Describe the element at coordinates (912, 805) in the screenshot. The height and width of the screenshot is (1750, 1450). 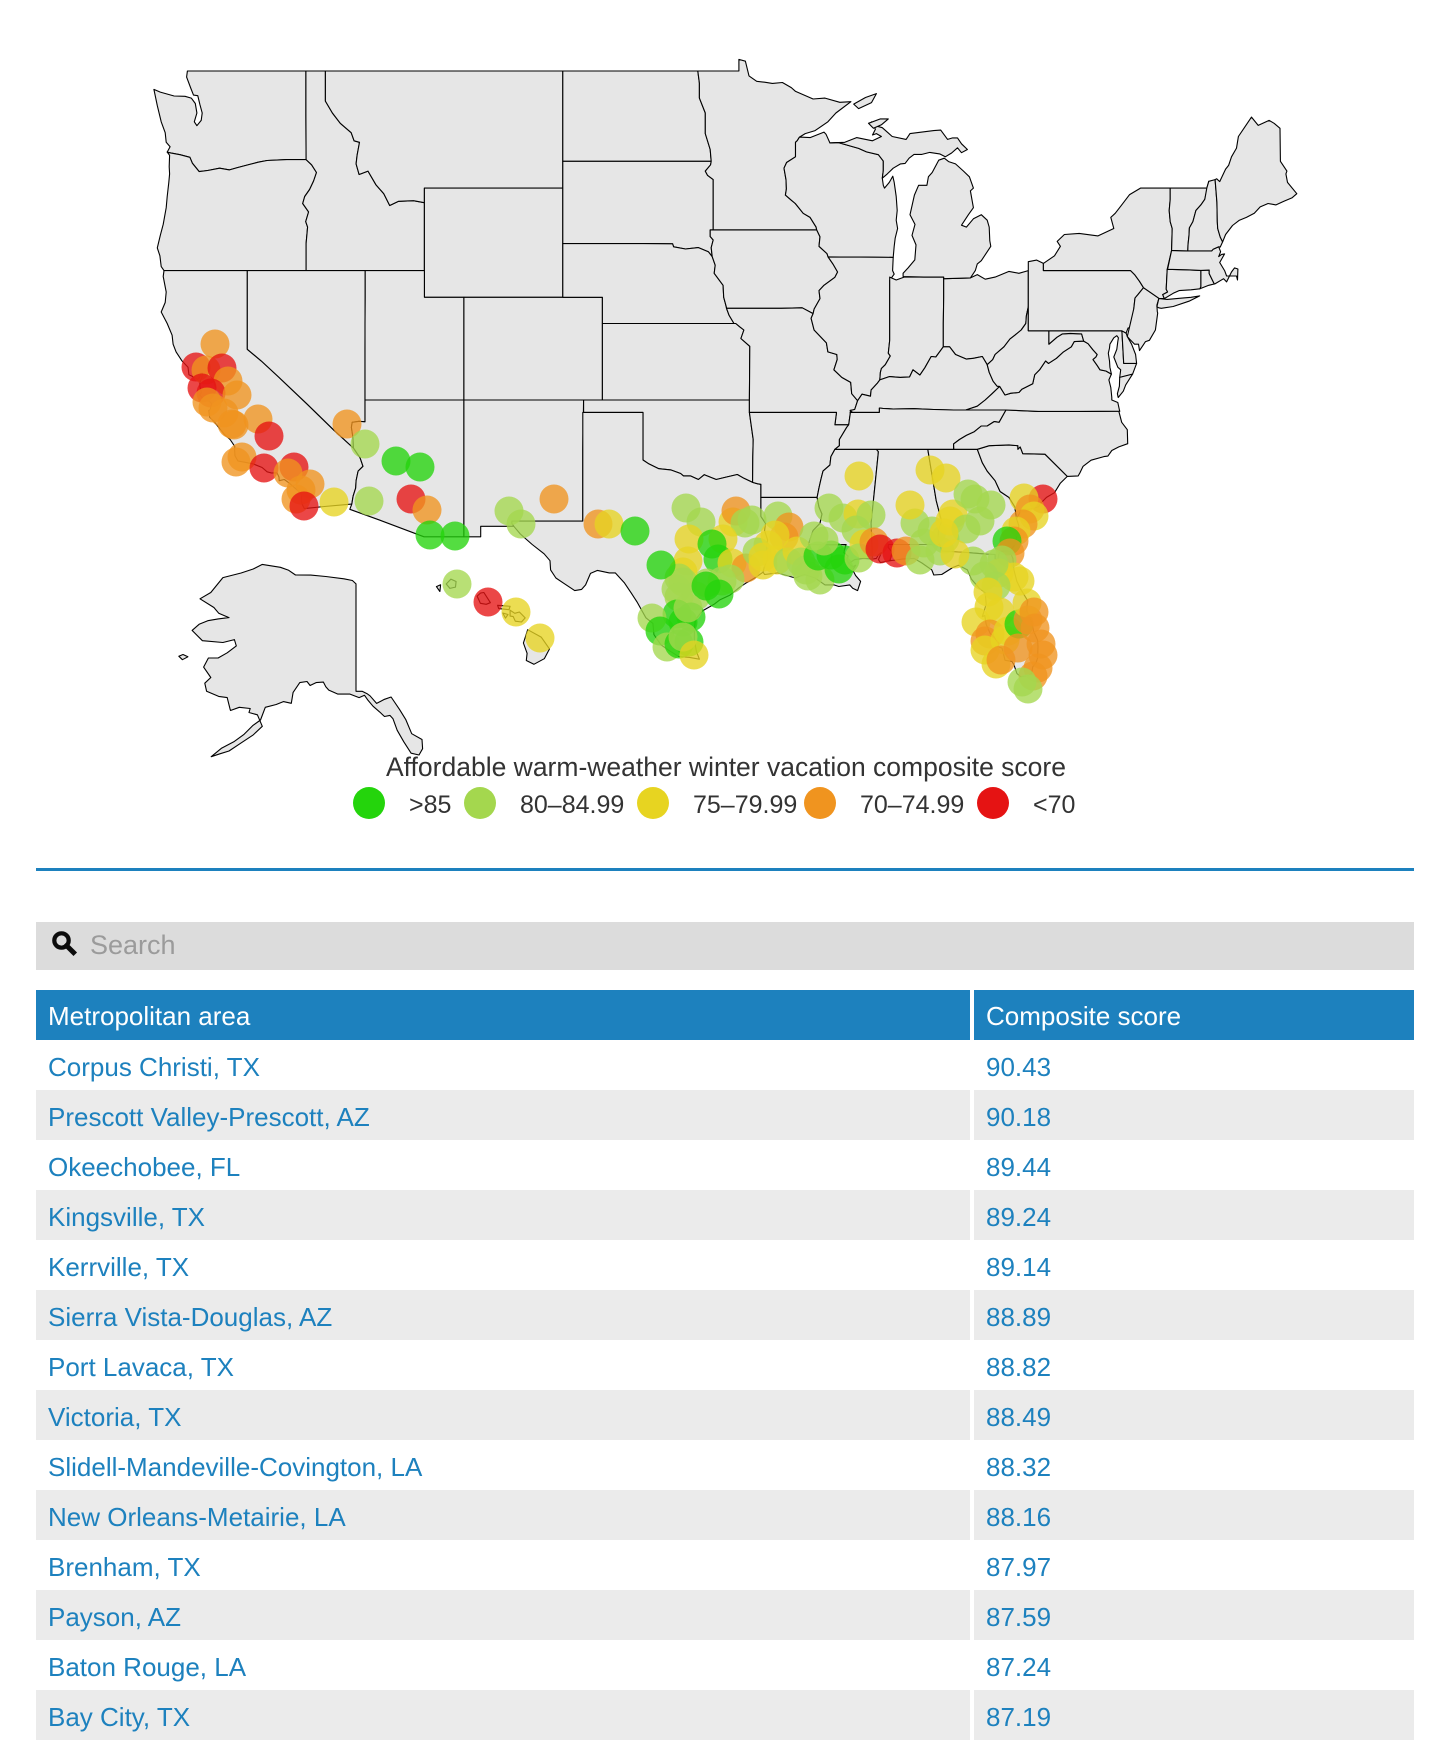
I see `svg-text: 70–74.99` at that location.